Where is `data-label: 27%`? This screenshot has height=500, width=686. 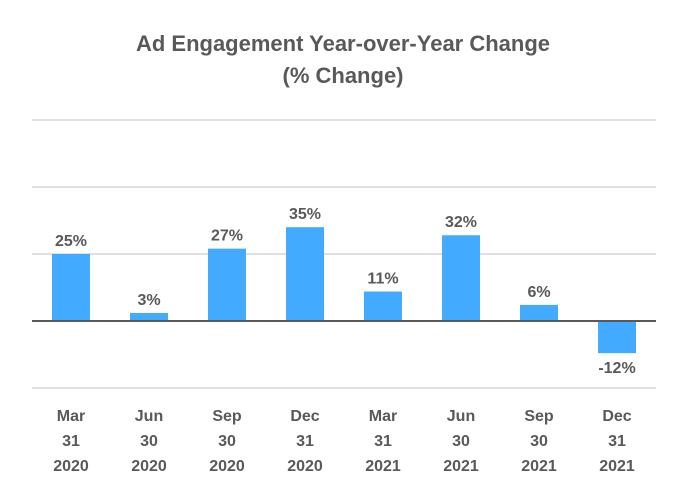 data-label: 27% is located at coordinates (227, 236).